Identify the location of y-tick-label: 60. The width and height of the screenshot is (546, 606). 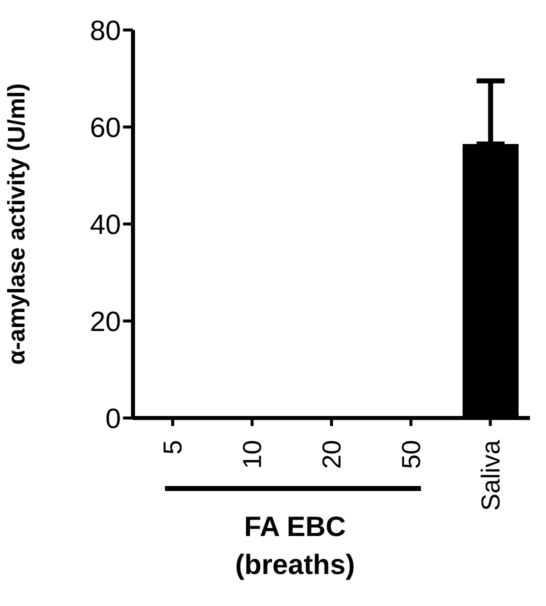
(105, 127).